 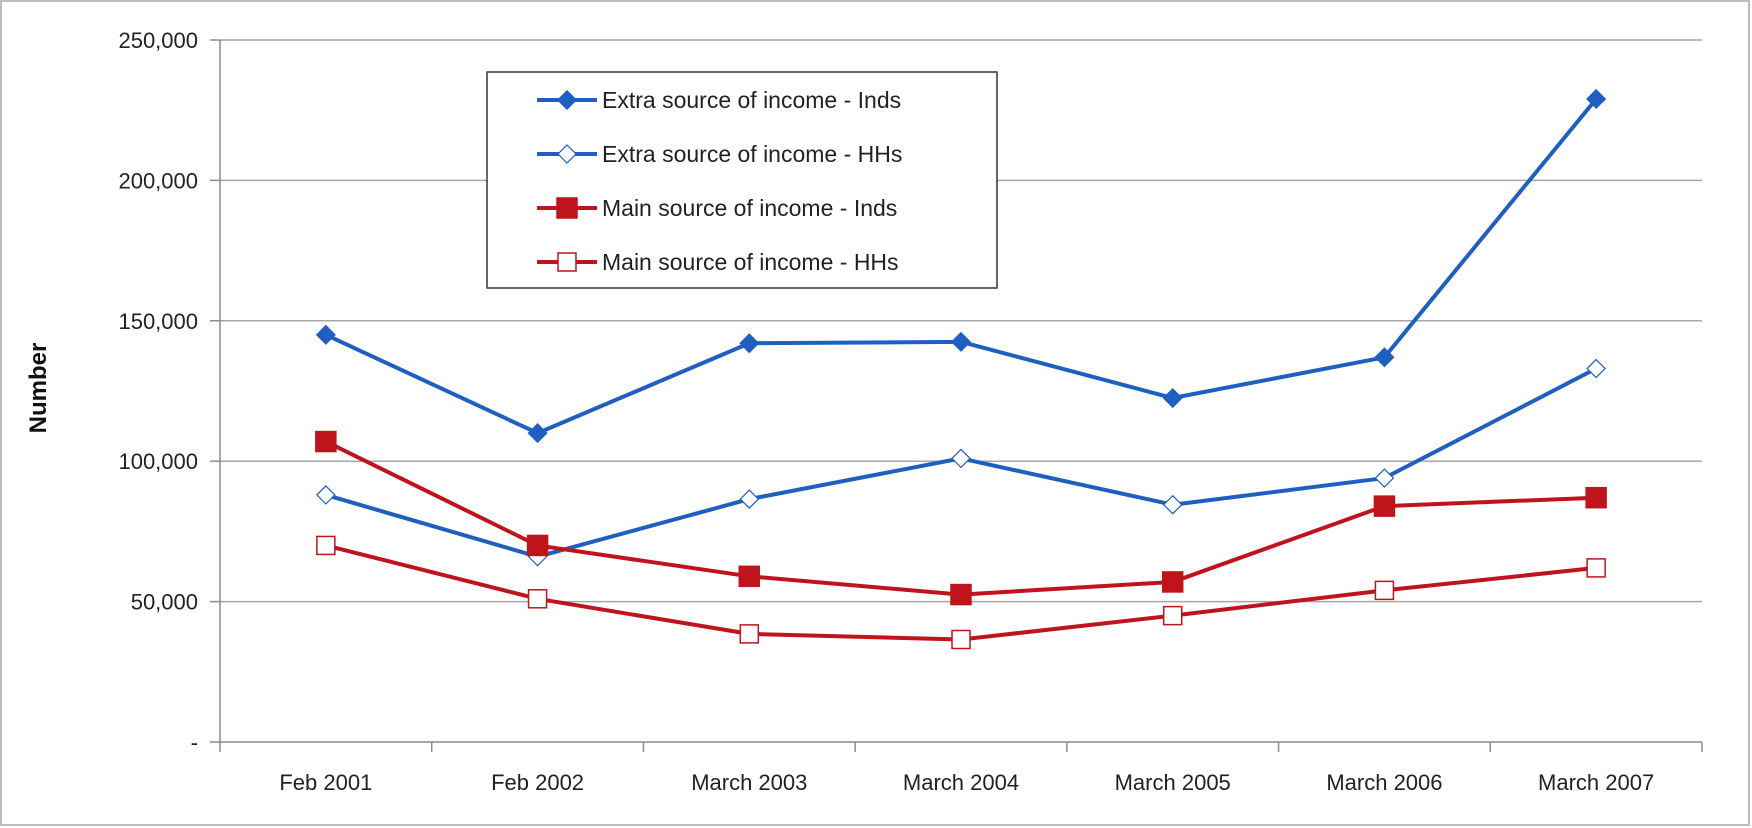 I want to click on y-tick-label: -, so click(x=194, y=742).